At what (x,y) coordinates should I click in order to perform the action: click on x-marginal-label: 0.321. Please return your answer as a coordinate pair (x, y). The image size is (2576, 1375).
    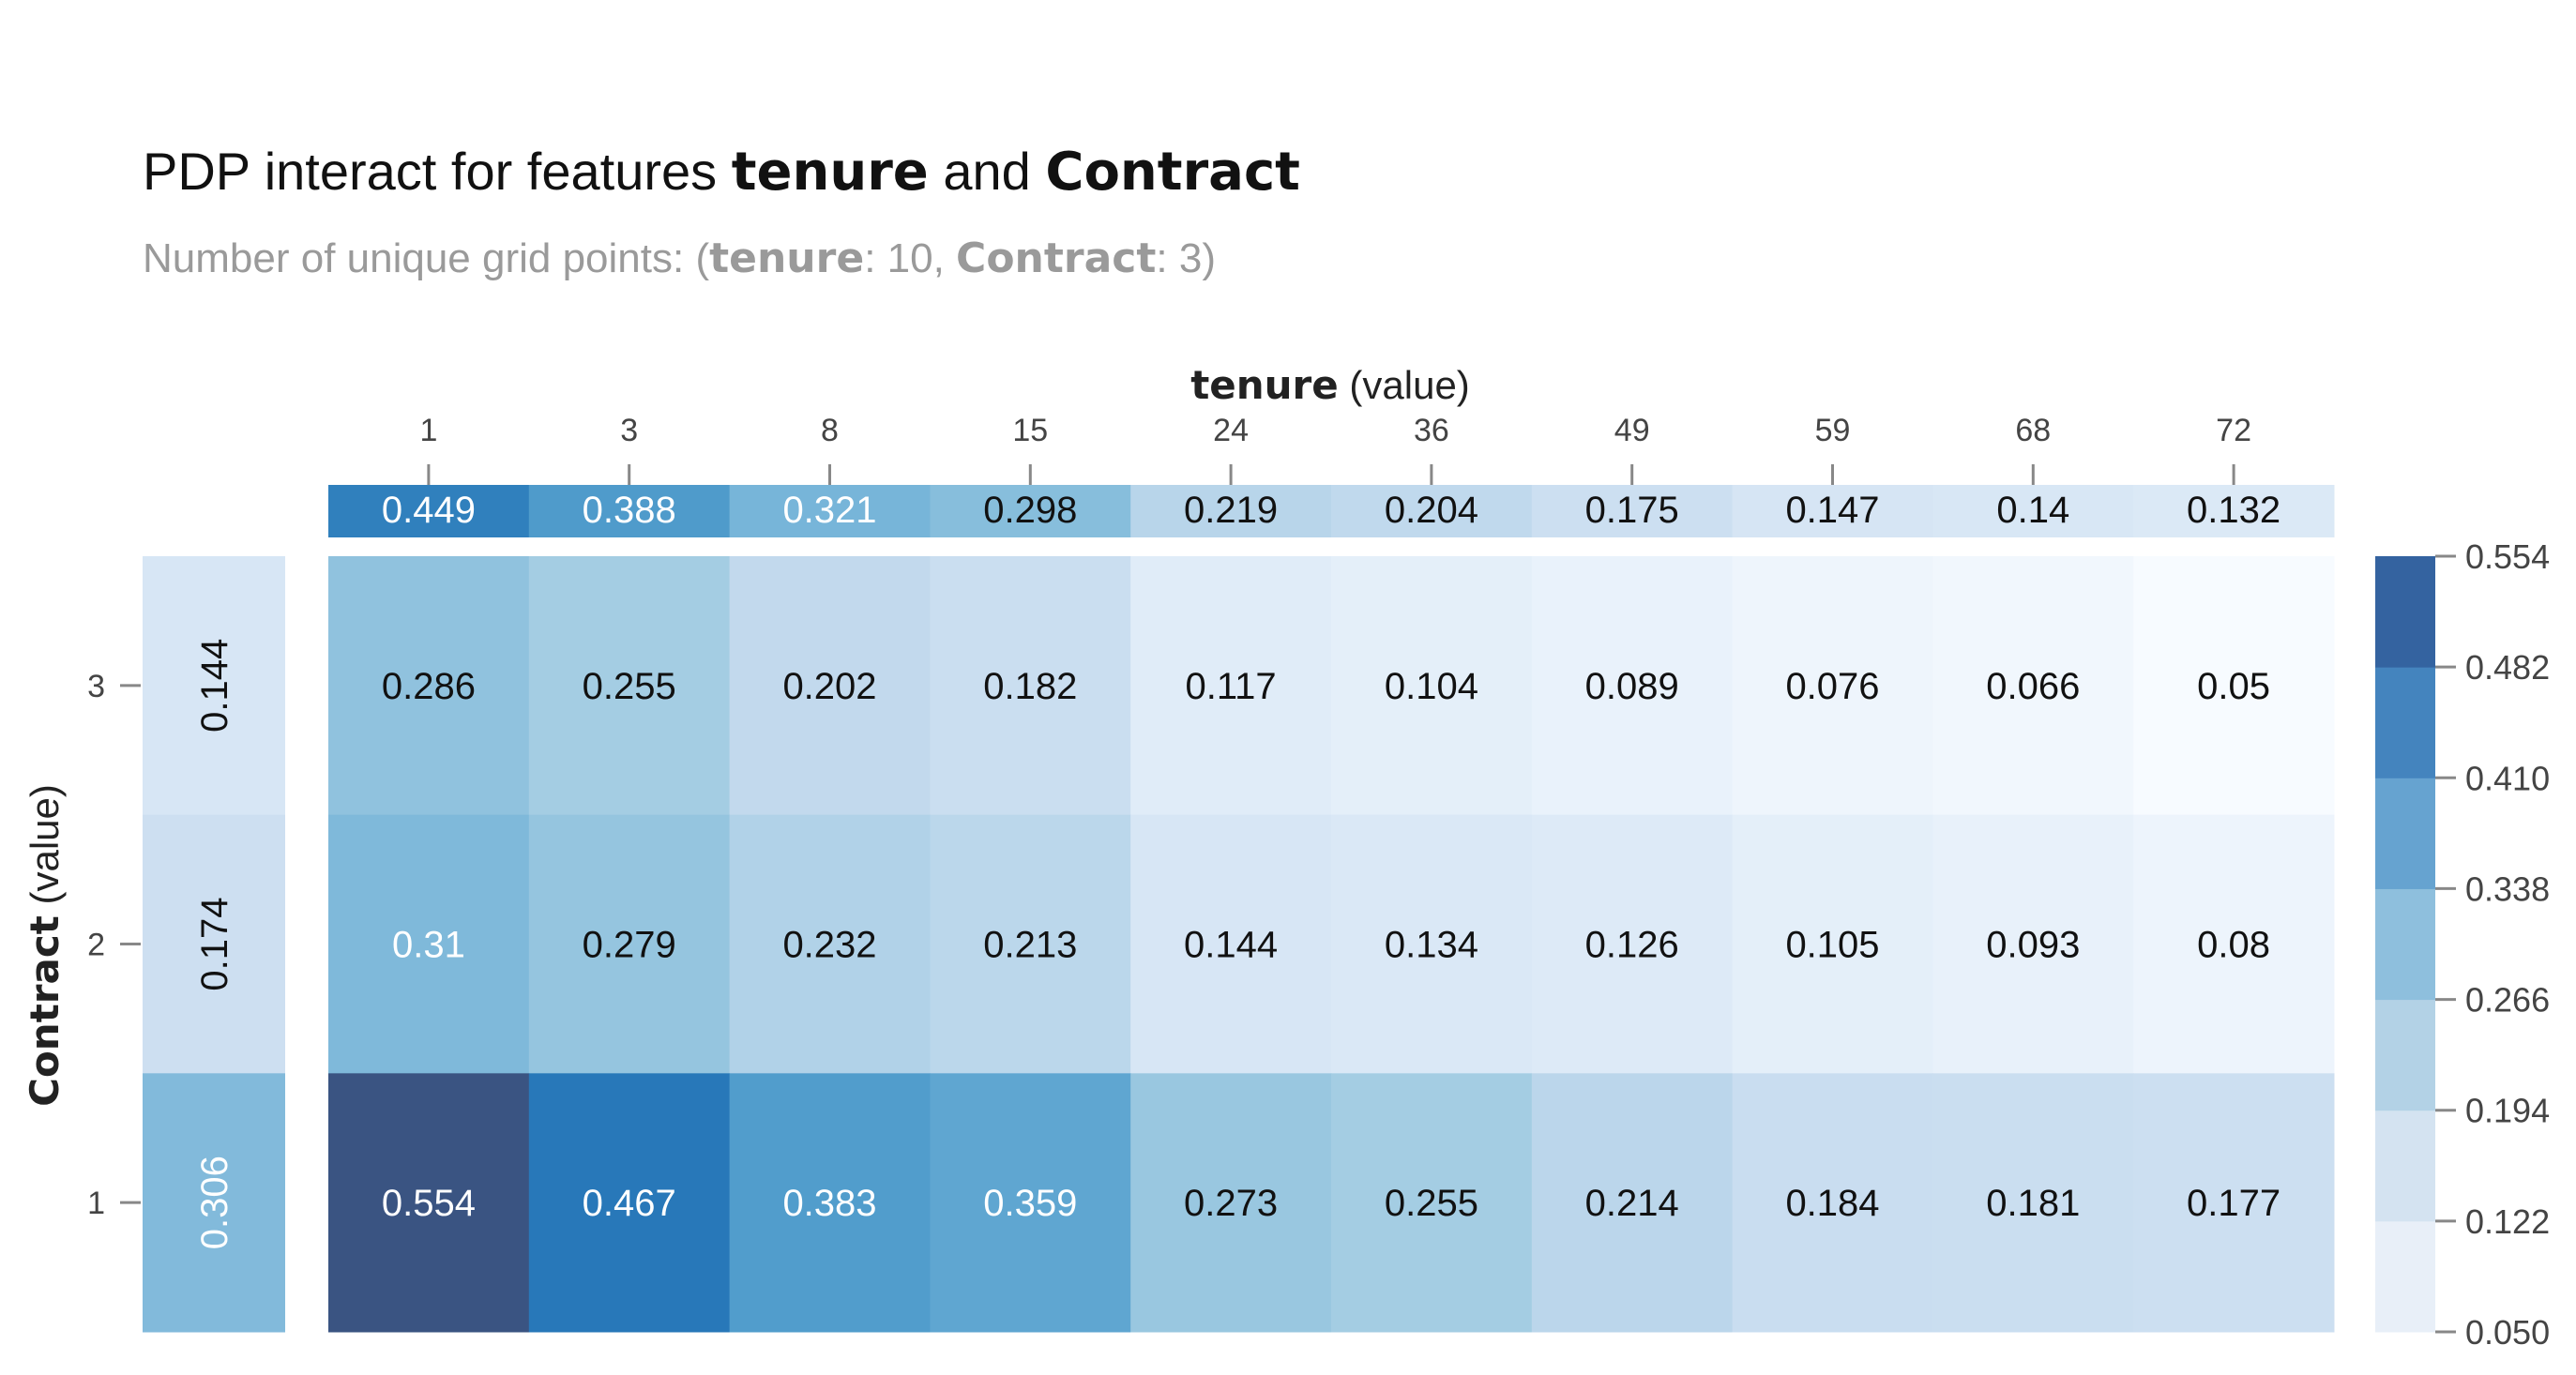
    Looking at the image, I should click on (829, 510).